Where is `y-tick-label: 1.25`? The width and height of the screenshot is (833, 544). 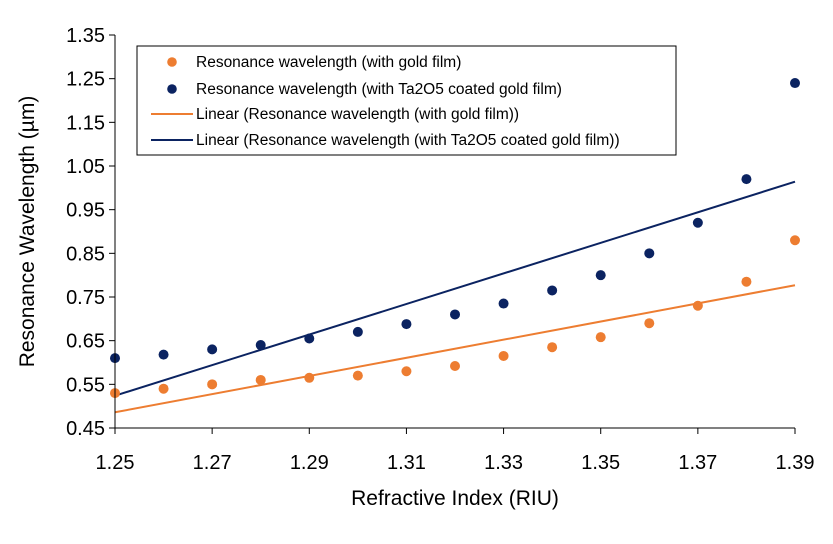
y-tick-label: 1.25 is located at coordinates (85, 80).